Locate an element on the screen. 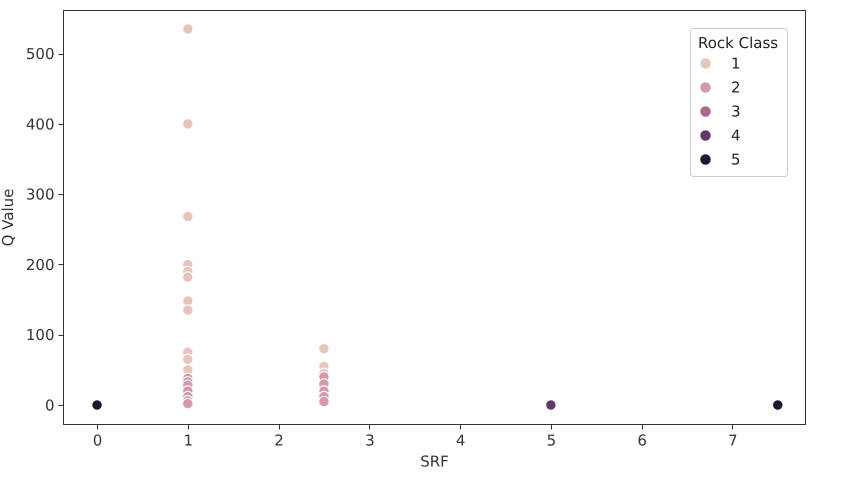 The width and height of the screenshot is (848, 495). x-tick-label: 6 is located at coordinates (642, 441).